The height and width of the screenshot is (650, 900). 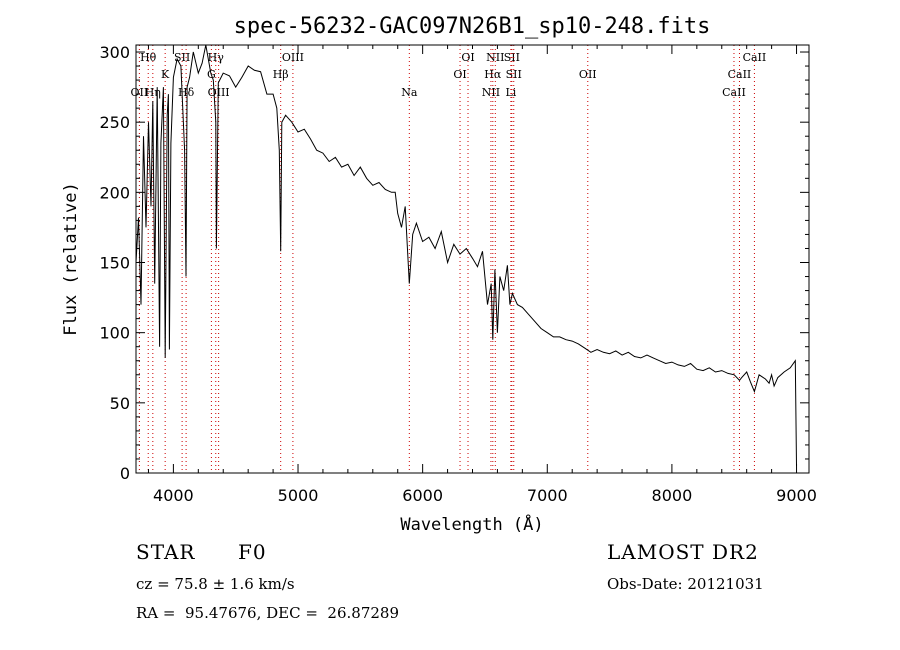 I want to click on x-tick-label-5: 9000, so click(x=796, y=495).